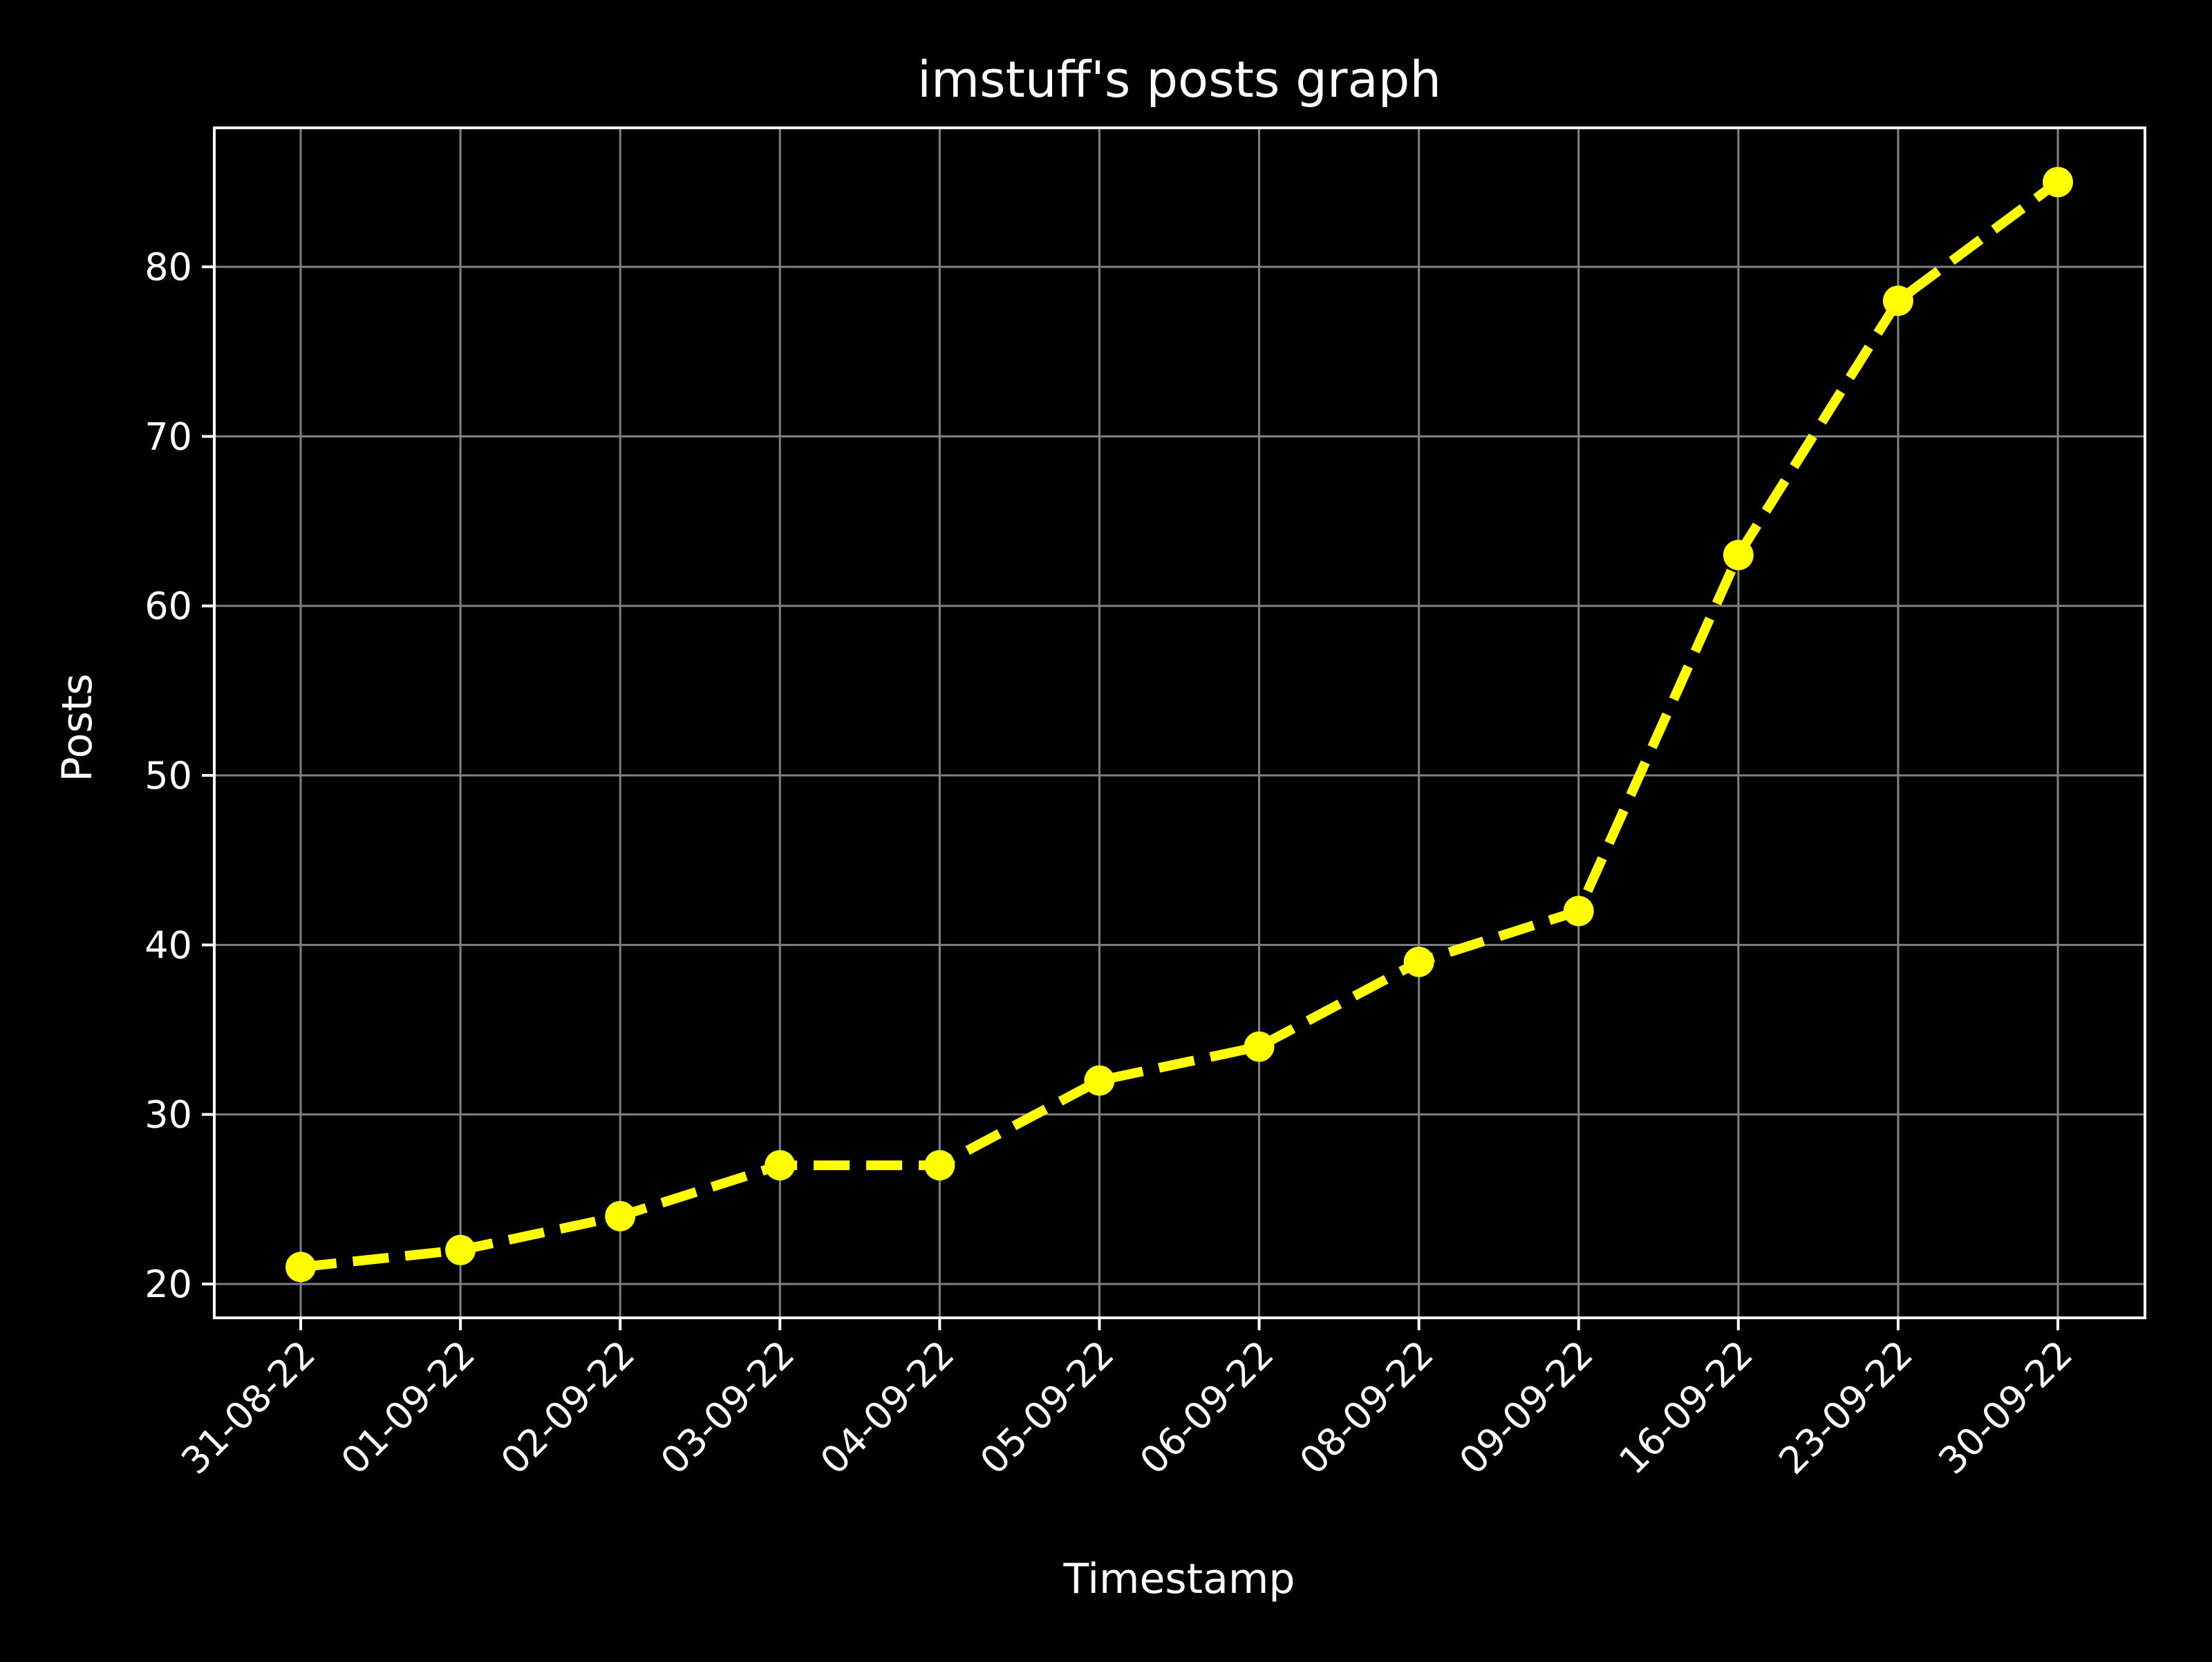 The image size is (2212, 1662). I want to click on y-tick-label: 50, so click(168, 775).